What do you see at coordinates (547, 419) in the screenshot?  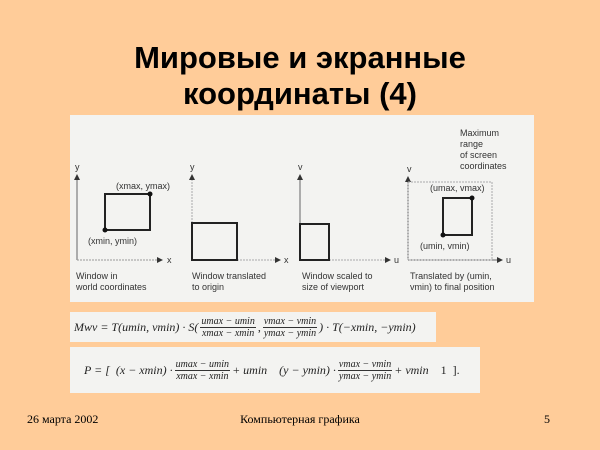 I see `footer-page-number: 5` at bounding box center [547, 419].